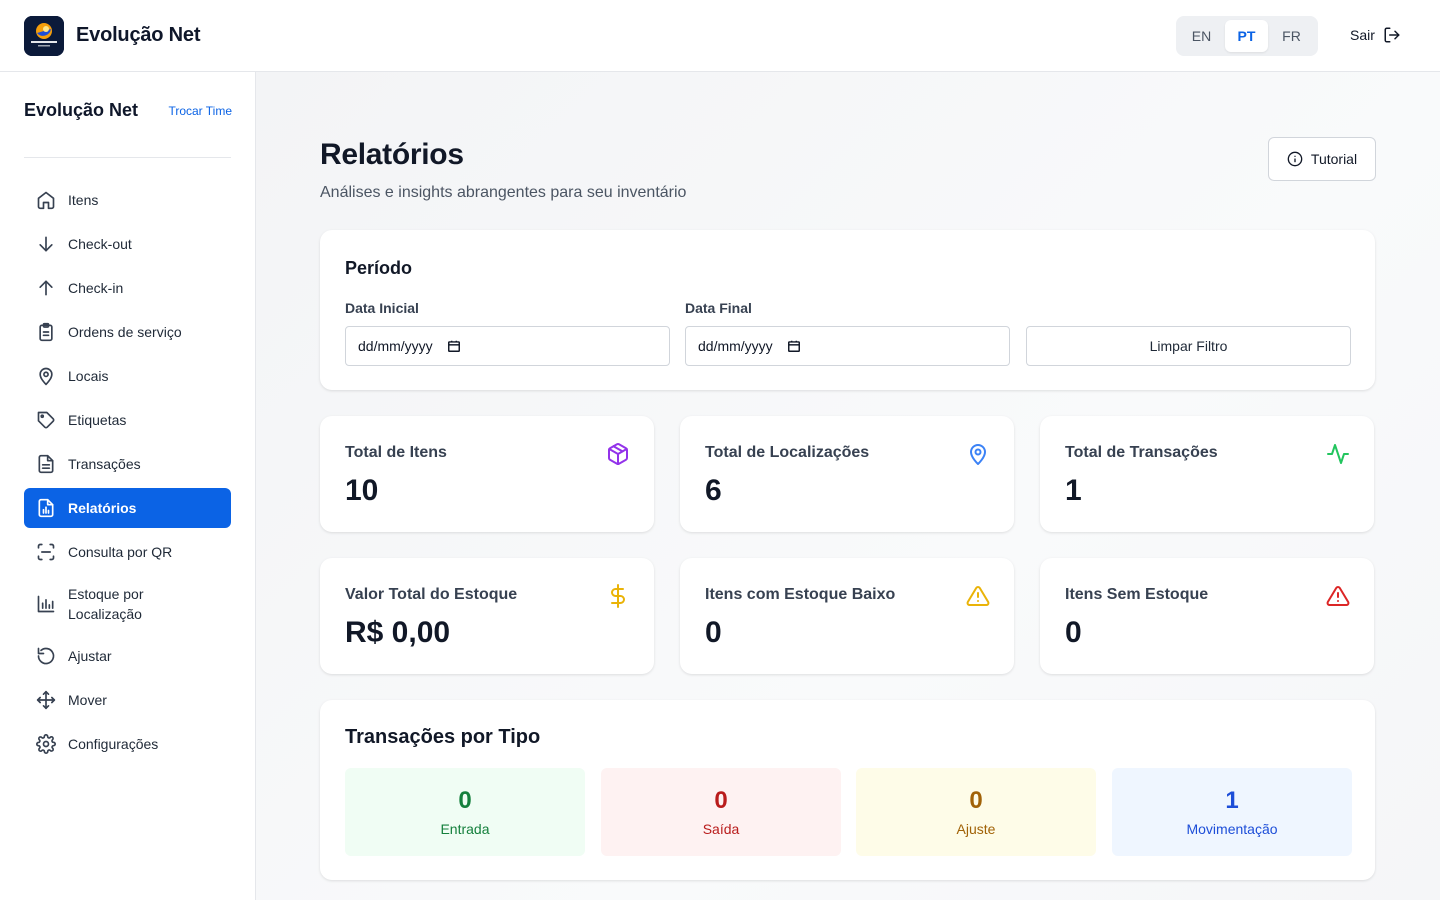  What do you see at coordinates (847, 346) in the screenshot?
I see `end-date-input: dd/mm/yyyy` at bounding box center [847, 346].